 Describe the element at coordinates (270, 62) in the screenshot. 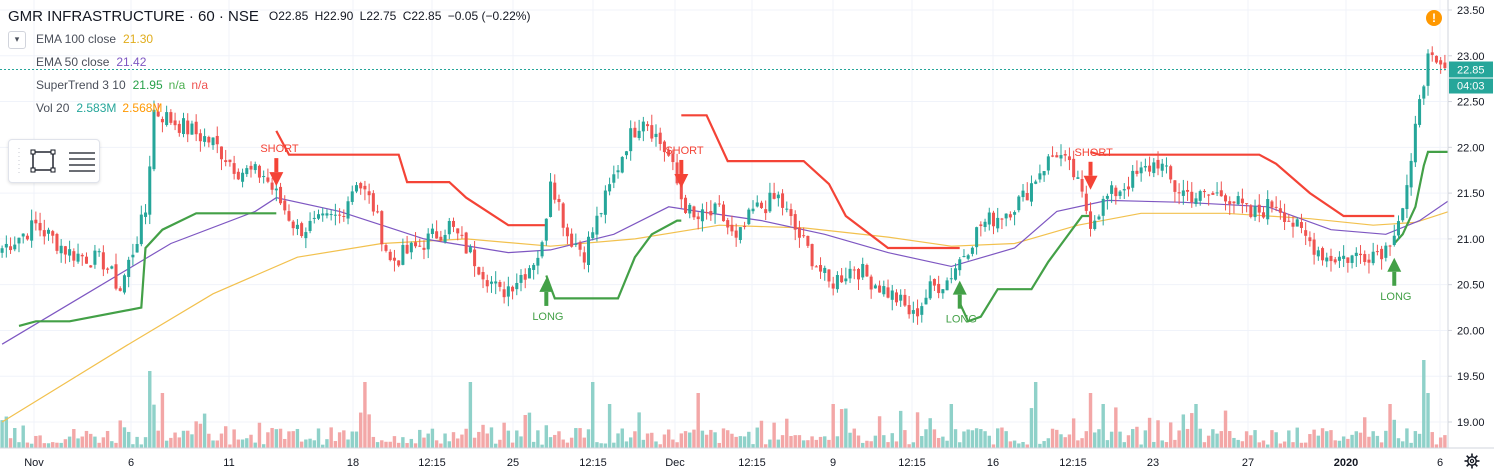

I see `legend-ema50: EMA 50 close 21.42` at that location.